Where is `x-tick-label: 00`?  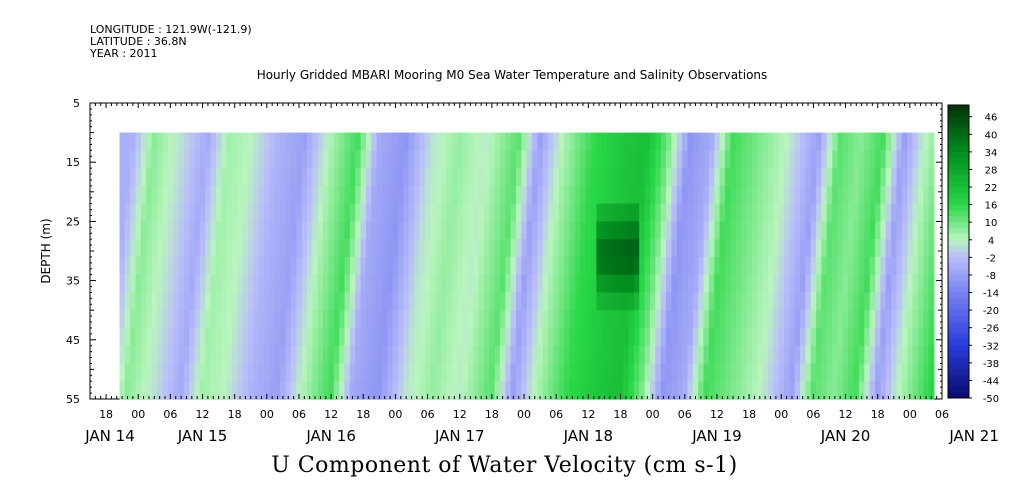
x-tick-label: 00 is located at coordinates (267, 414).